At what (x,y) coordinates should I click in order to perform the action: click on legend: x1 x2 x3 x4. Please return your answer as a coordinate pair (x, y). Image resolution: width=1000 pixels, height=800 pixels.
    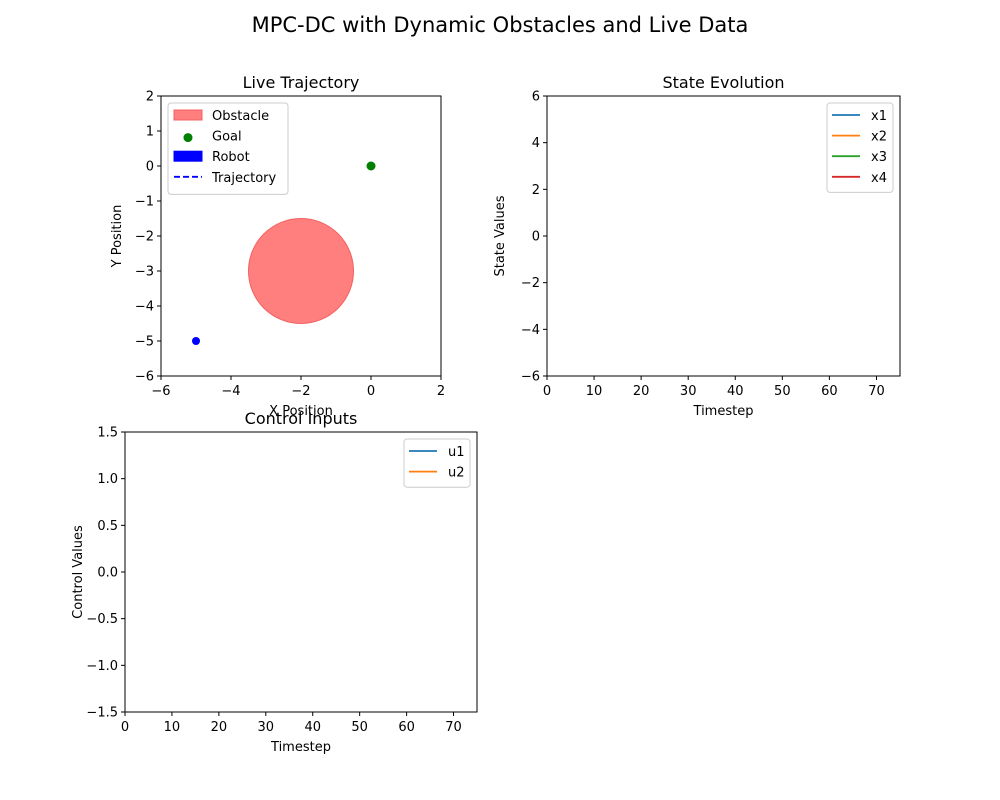
    Looking at the image, I should click on (860, 147).